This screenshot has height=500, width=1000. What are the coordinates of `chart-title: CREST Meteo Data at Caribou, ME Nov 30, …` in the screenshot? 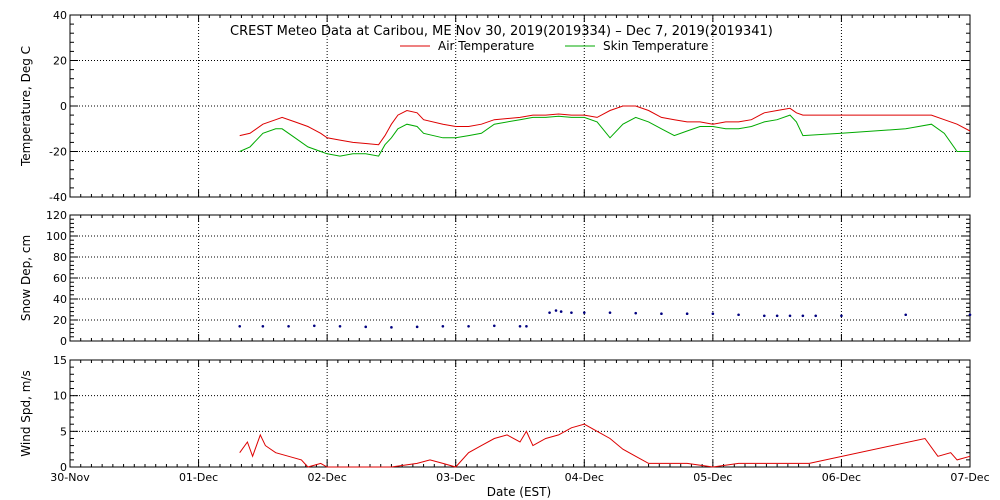 It's located at (501, 31).